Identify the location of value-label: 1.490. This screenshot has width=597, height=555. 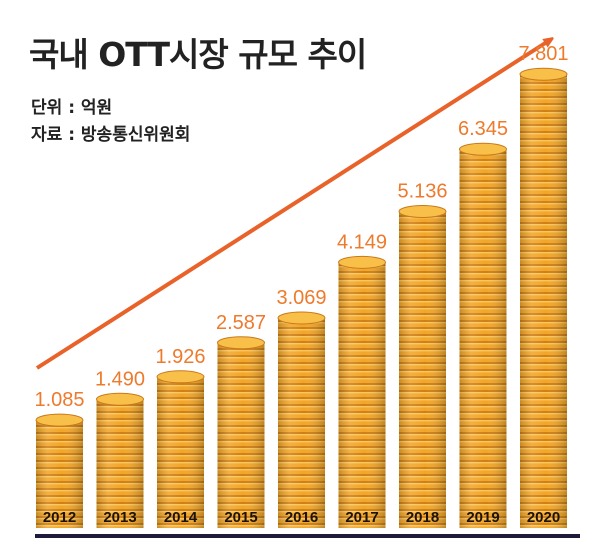
(120, 379).